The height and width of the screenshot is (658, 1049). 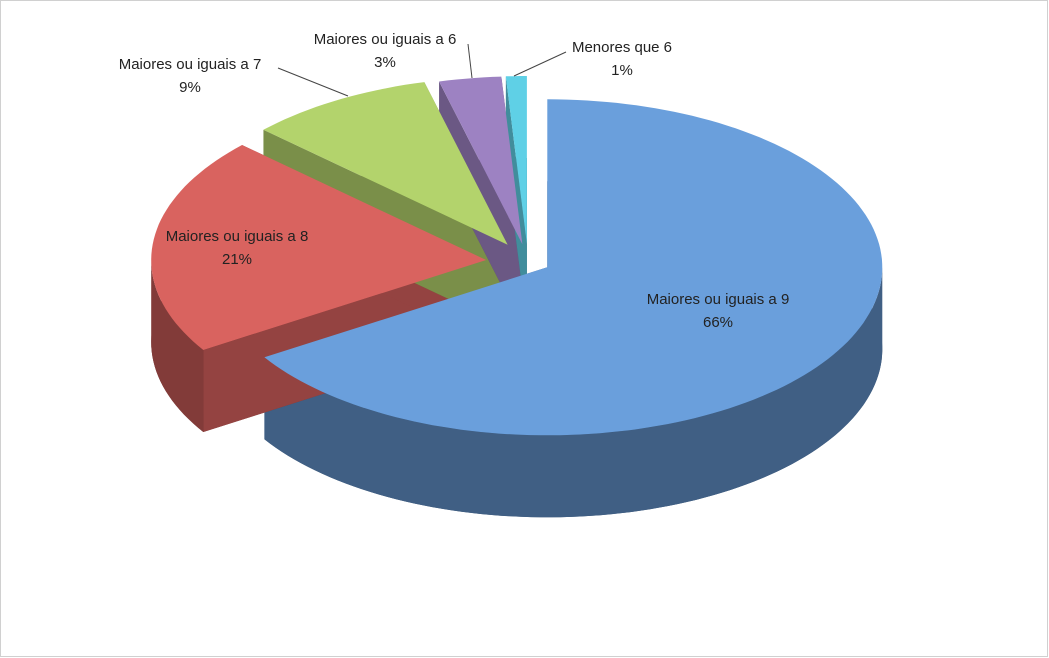 What do you see at coordinates (385, 62) in the screenshot?
I see `value-label: 3%` at bounding box center [385, 62].